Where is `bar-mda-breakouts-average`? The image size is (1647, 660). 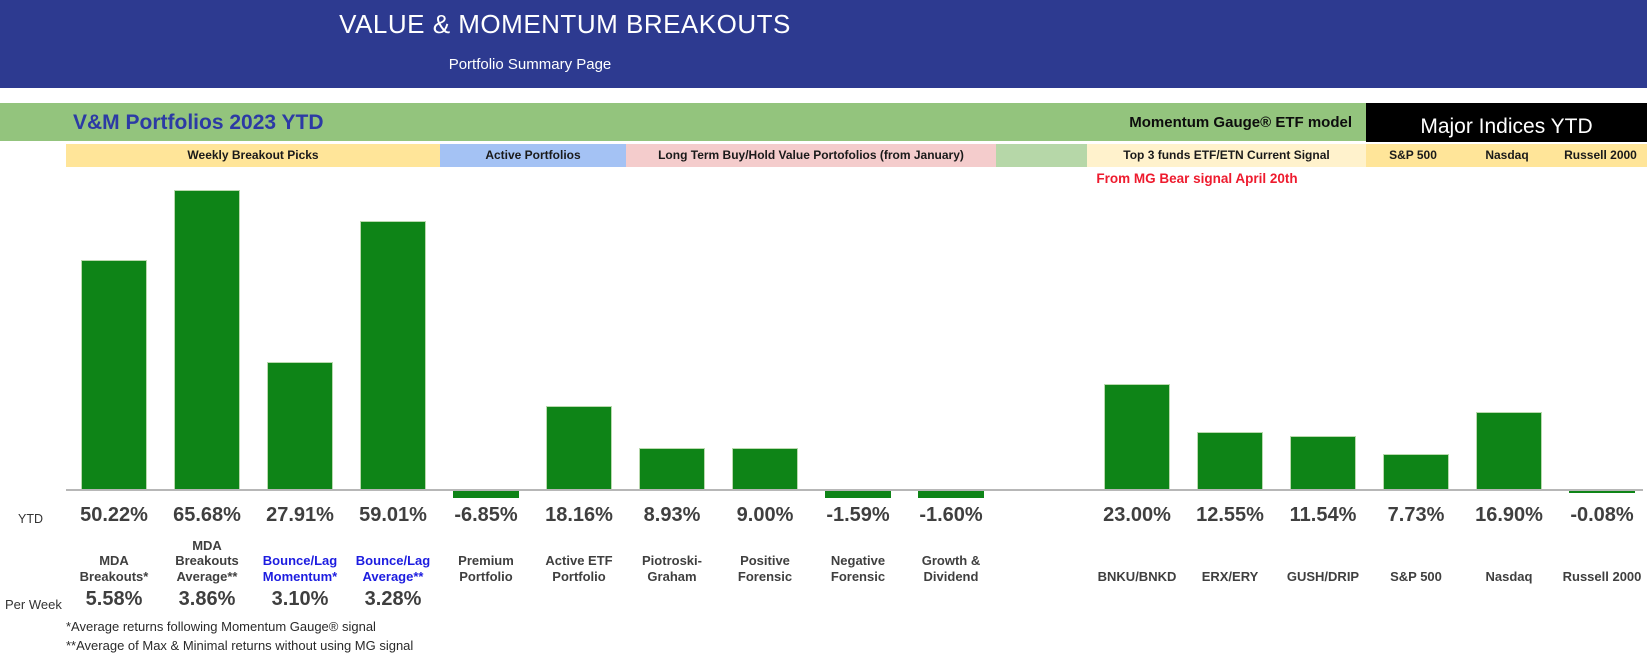 bar-mda-breakouts-average is located at coordinates (207, 339).